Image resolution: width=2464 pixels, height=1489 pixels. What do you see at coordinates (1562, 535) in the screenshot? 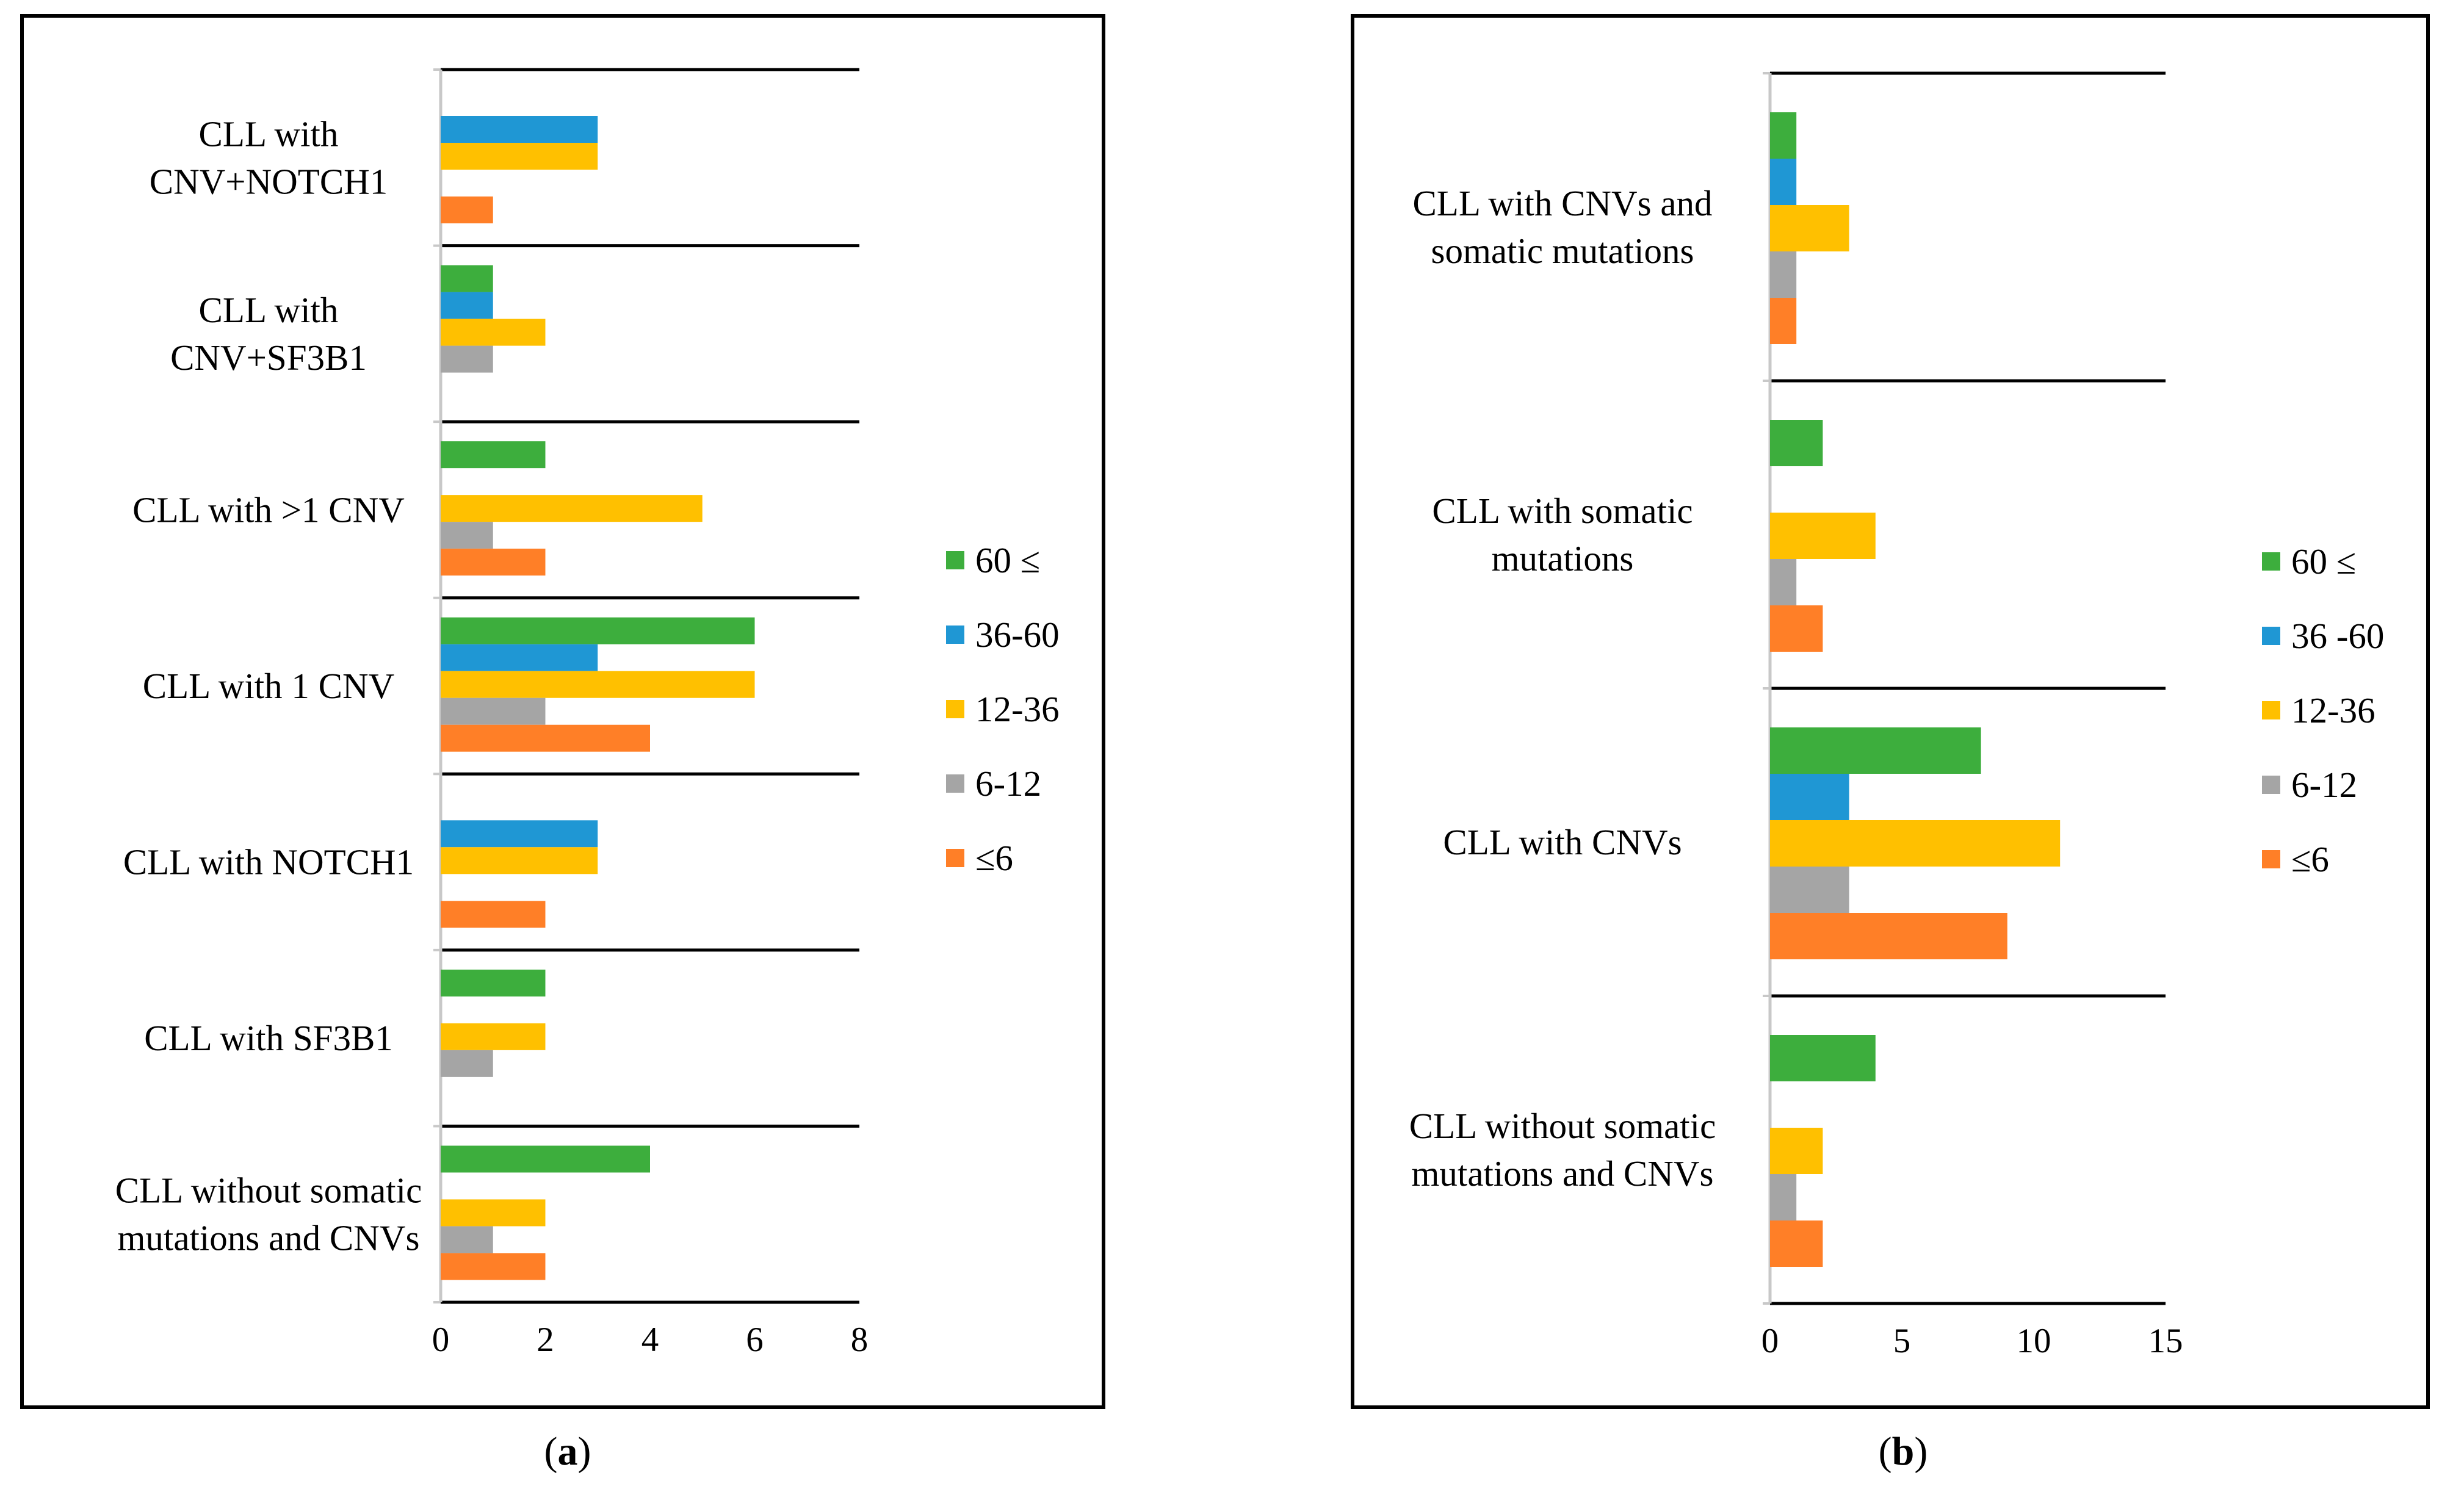
I see `category-label: CLL with somatic mutations` at bounding box center [1562, 535].